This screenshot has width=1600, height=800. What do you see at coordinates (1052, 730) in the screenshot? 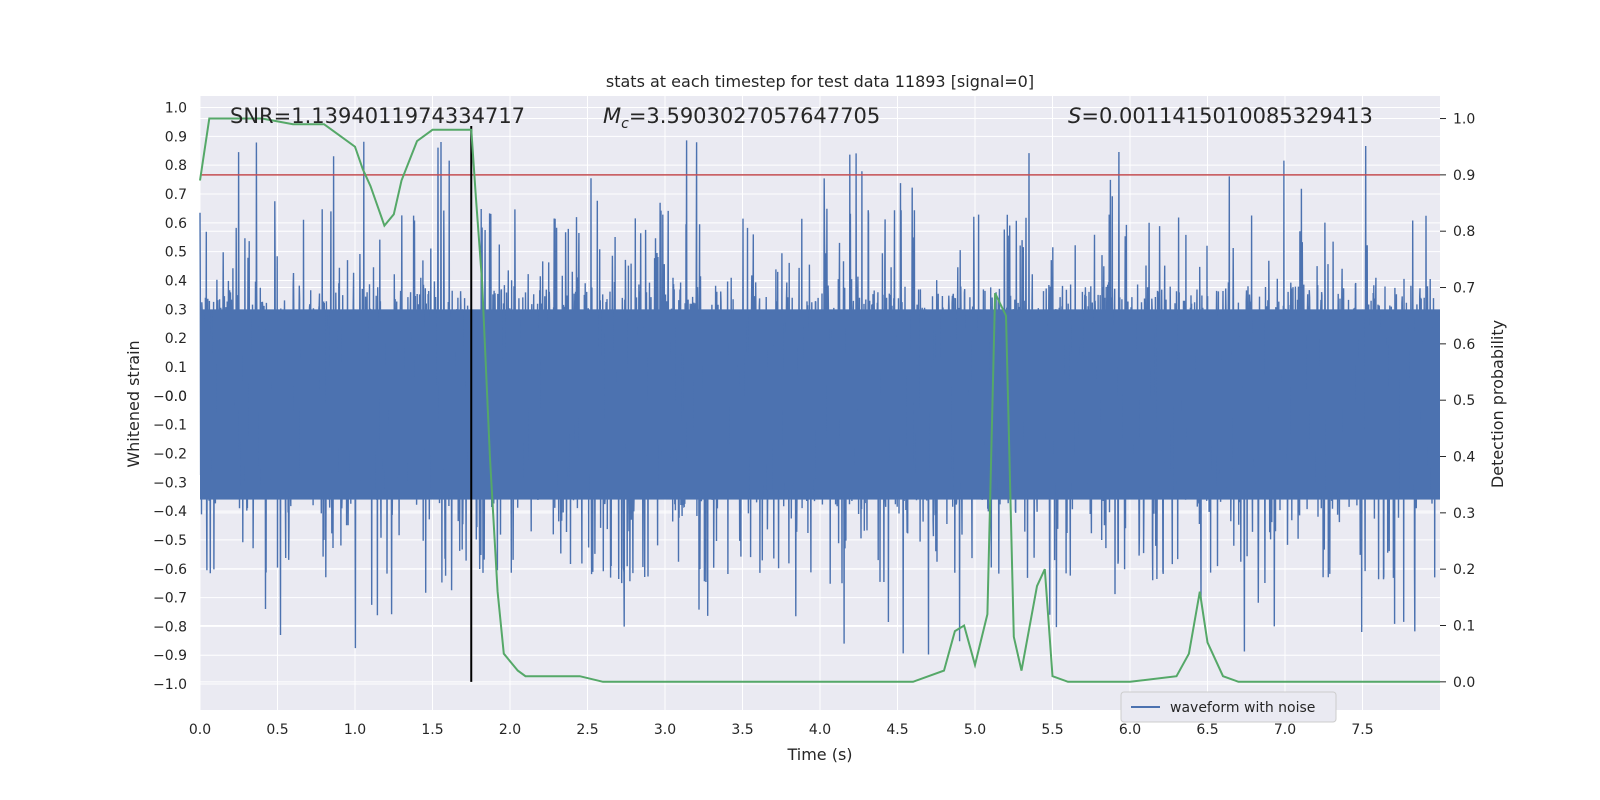
I see `x-tick-label: 5.5` at bounding box center [1052, 730].